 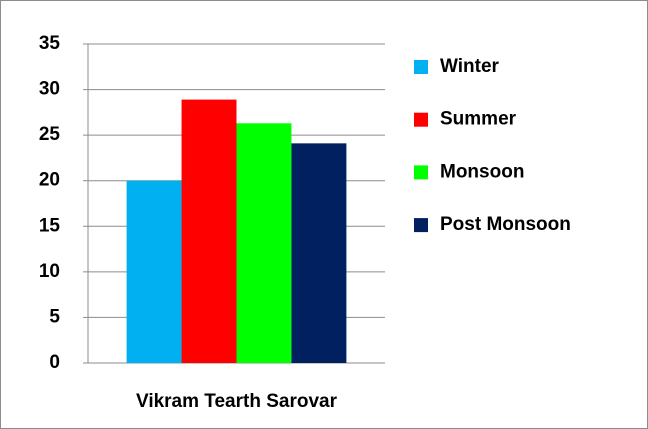 I want to click on y-tick-label: 5, so click(x=54, y=316).